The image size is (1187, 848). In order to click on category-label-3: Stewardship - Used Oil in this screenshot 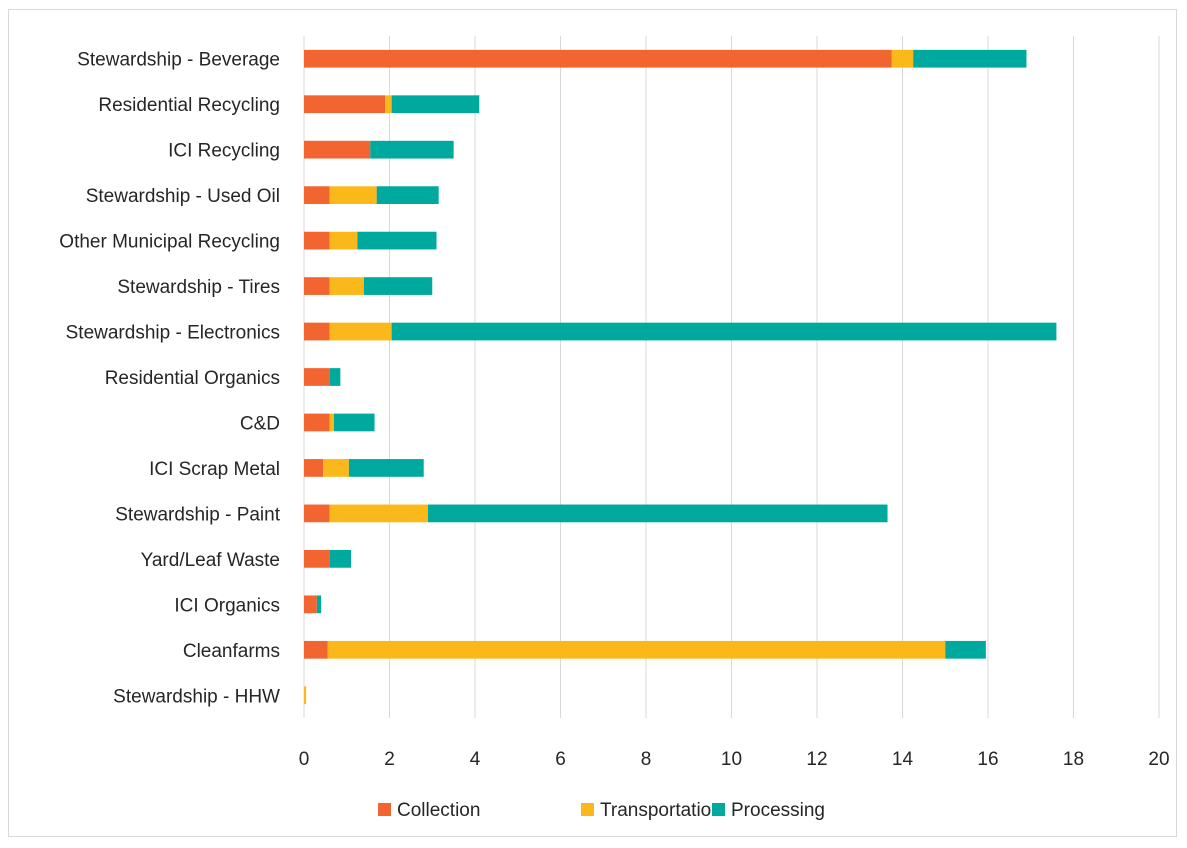, I will do `click(183, 196)`.